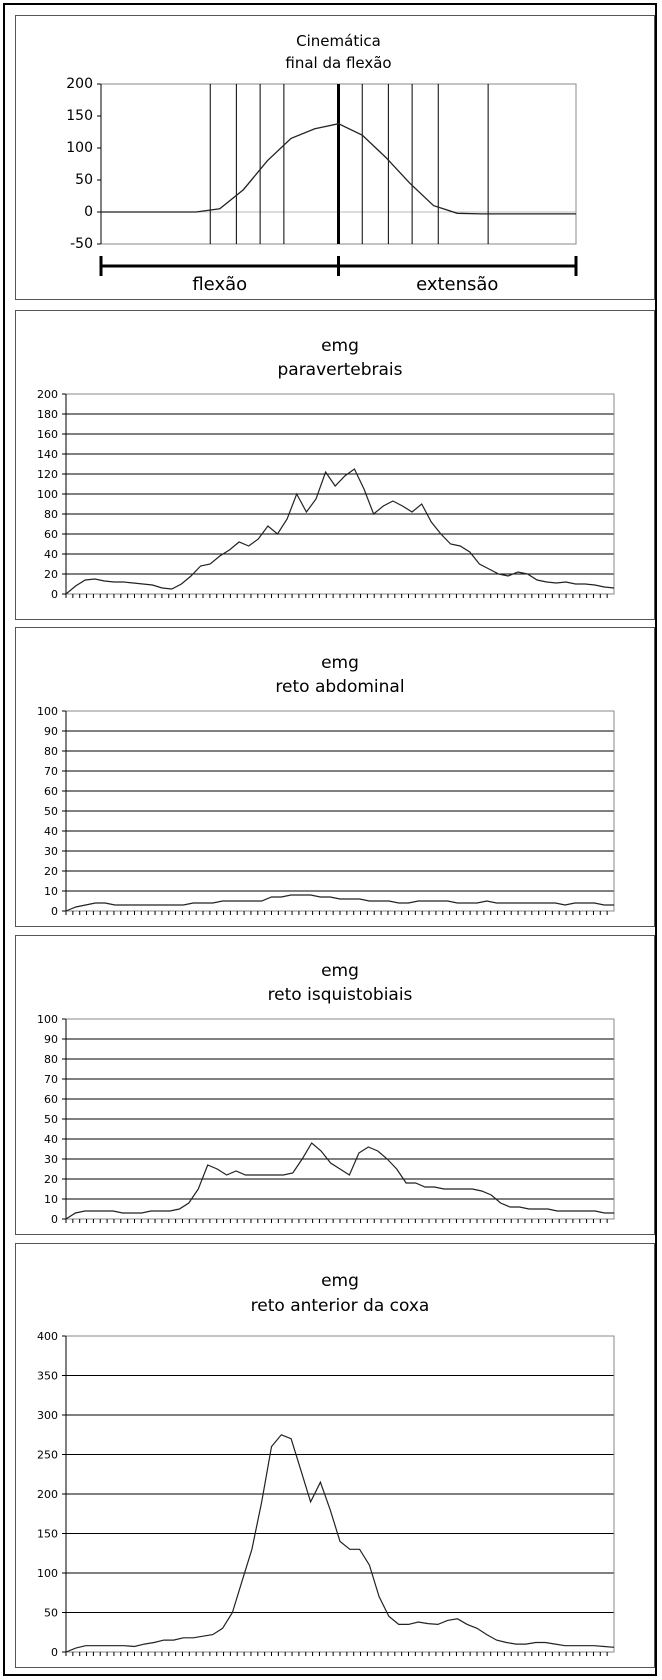 This screenshot has height=1680, width=662. Describe the element at coordinates (47, 1376) in the screenshot. I see `y-tick-label: 350` at that location.